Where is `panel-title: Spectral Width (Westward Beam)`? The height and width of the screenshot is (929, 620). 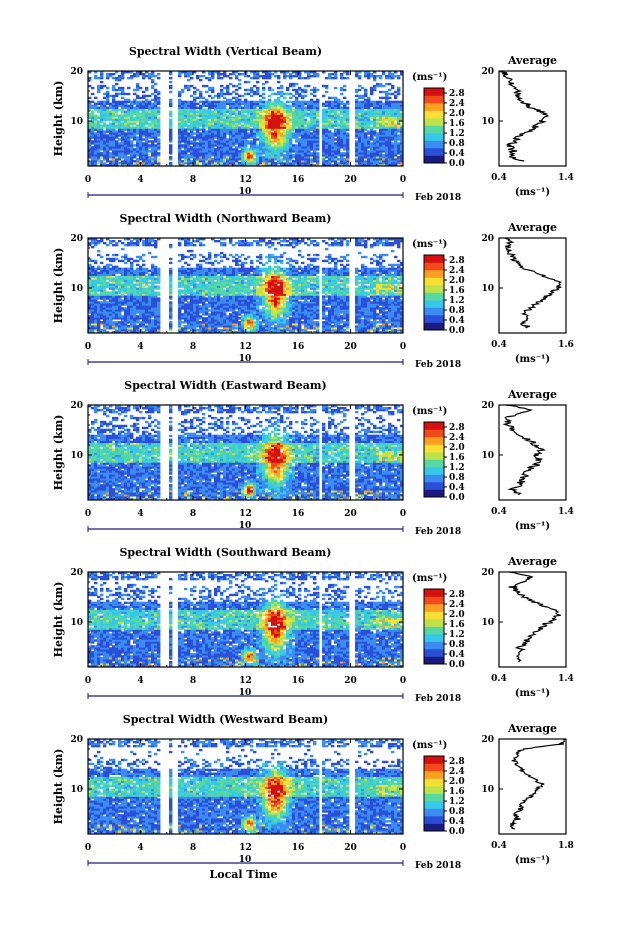
panel-title: Spectral Width (Westward Beam) is located at coordinates (225, 719).